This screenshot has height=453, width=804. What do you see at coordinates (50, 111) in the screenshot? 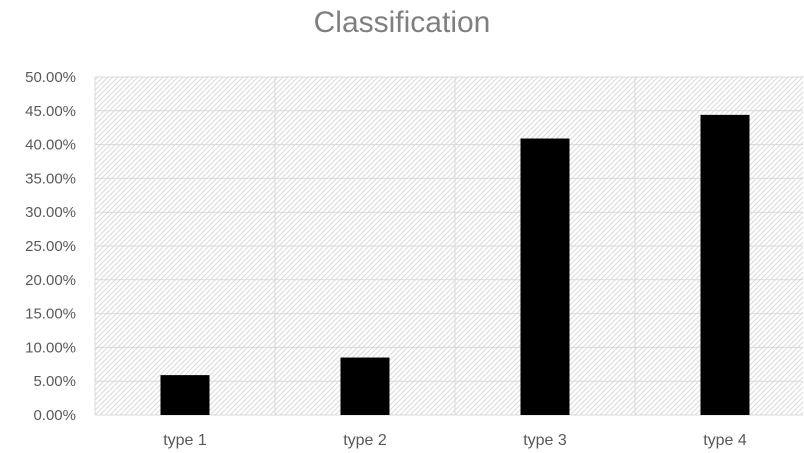
I see `y-tick-label: 45.00%` at bounding box center [50, 111].